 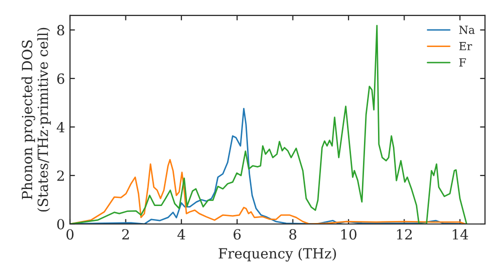 I want to click on y-tick-label: 0, so click(x=60, y=224).